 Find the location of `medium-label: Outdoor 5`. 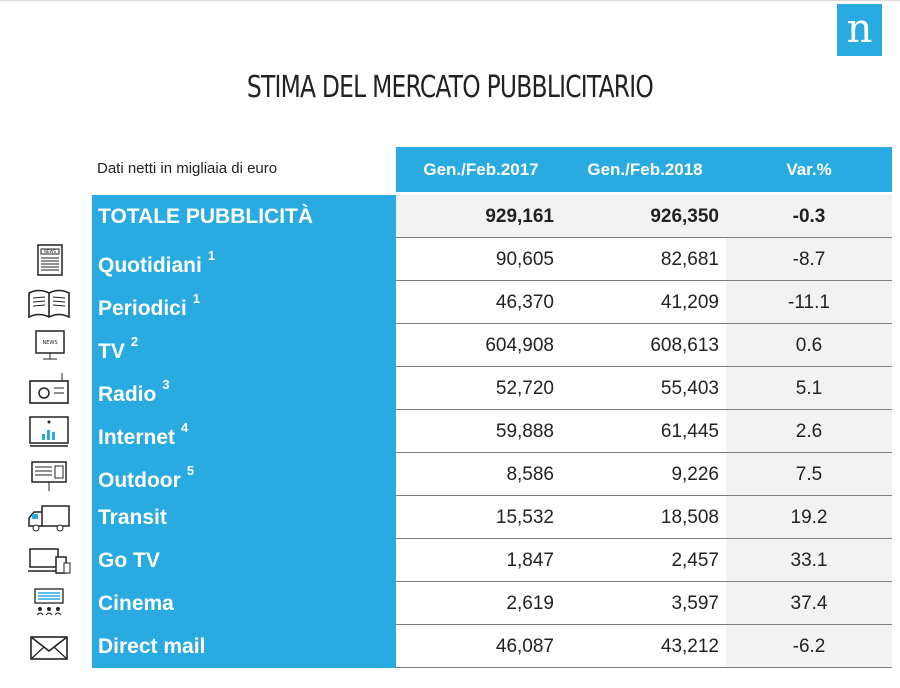

medium-label: Outdoor 5 is located at coordinates (146, 474).